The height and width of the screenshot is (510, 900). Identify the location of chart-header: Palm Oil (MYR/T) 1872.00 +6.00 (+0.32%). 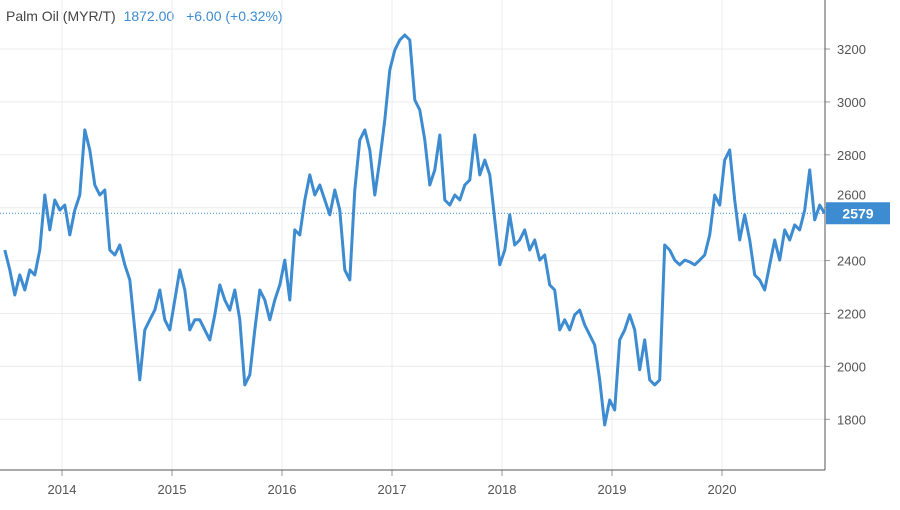
(144, 16).